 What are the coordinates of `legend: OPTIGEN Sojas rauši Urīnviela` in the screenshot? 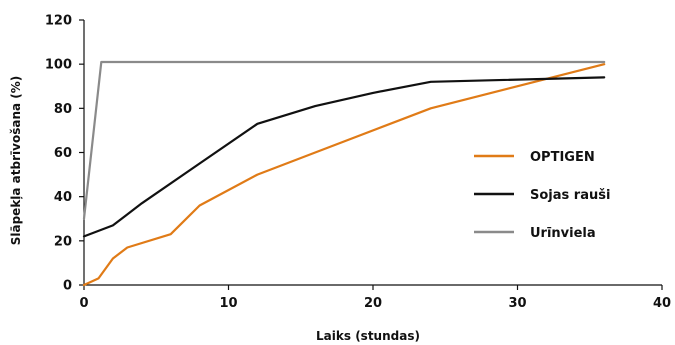 It's located at (542, 195).